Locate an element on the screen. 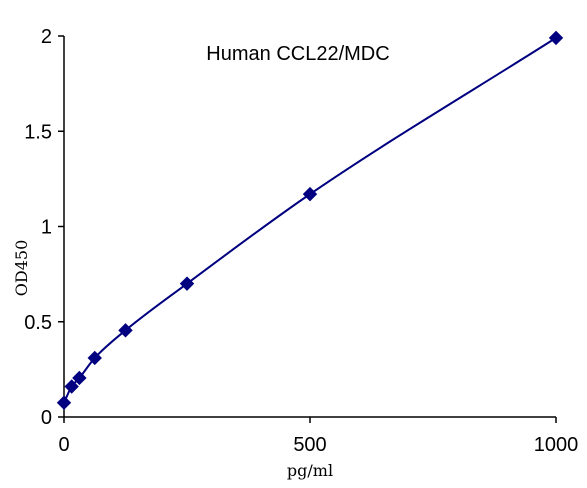 The width and height of the screenshot is (587, 488). y-tick-label: 1.5 is located at coordinates (38, 132).